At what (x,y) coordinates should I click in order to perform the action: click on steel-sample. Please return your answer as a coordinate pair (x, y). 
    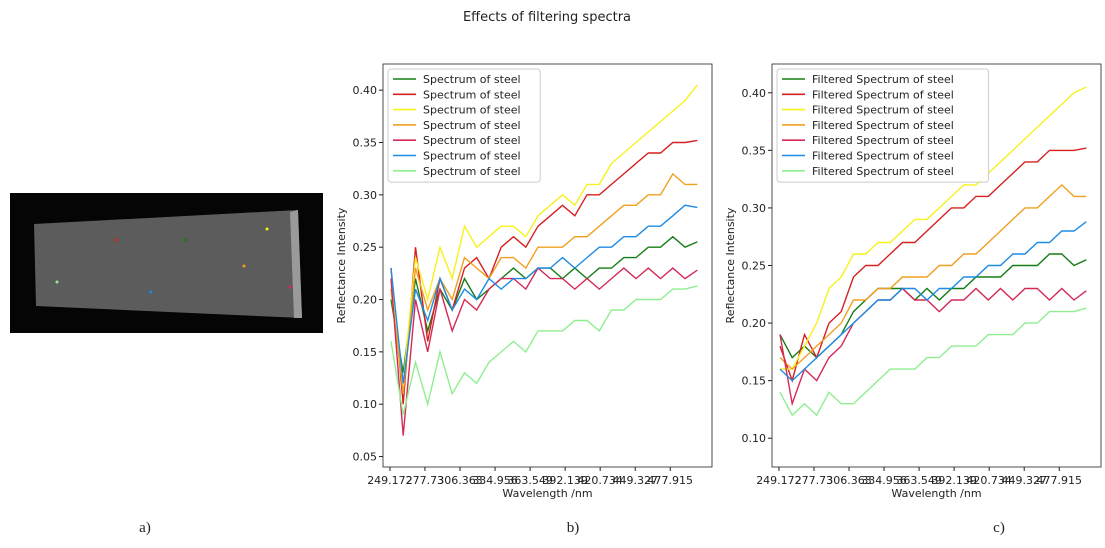
    Looking at the image, I should click on (168, 264).